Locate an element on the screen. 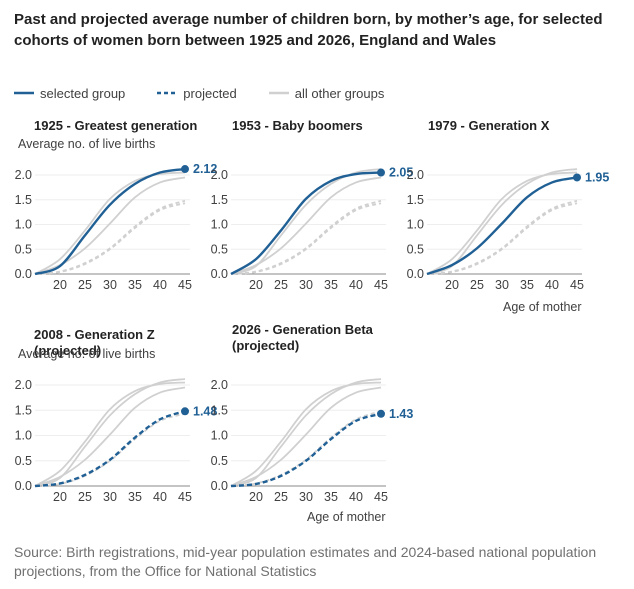  end-value-label: 1.95 is located at coordinates (597, 177).